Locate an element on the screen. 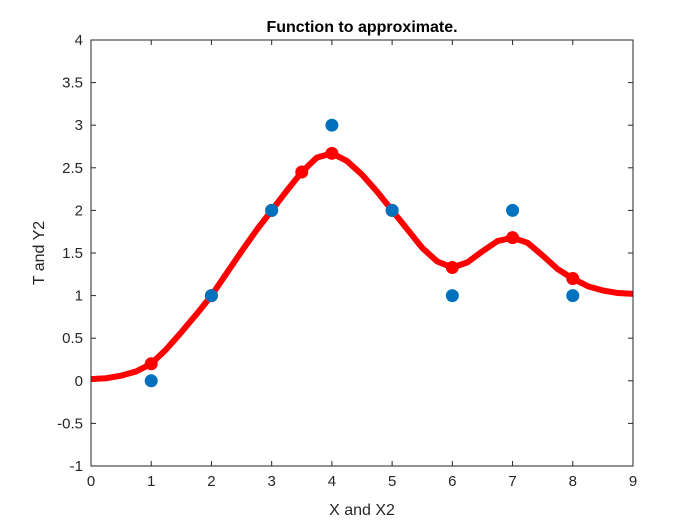 This screenshot has height=525, width=700. x-tick-label: 4 is located at coordinates (332, 481).